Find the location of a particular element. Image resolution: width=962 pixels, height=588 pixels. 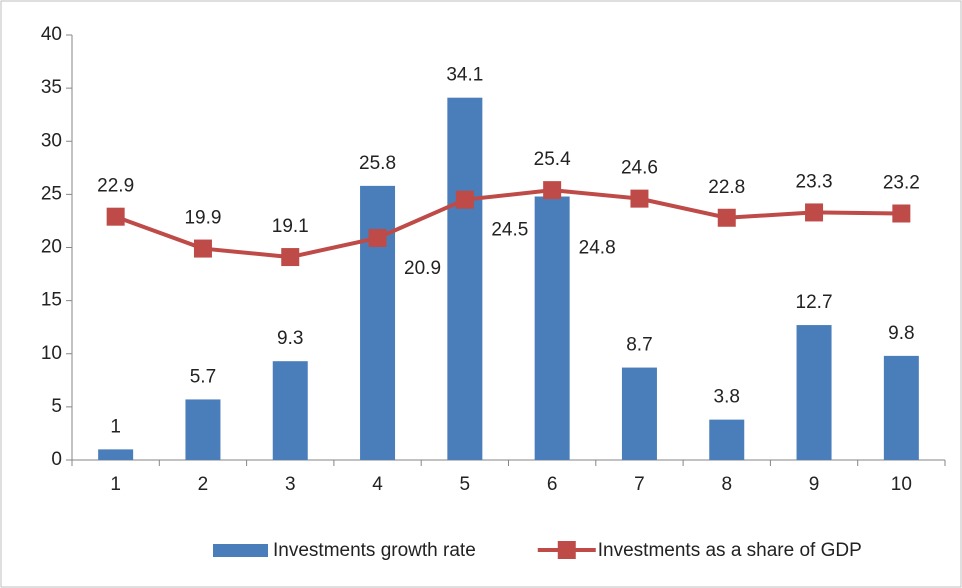

y-tick-label: 40 is located at coordinates (51, 34).